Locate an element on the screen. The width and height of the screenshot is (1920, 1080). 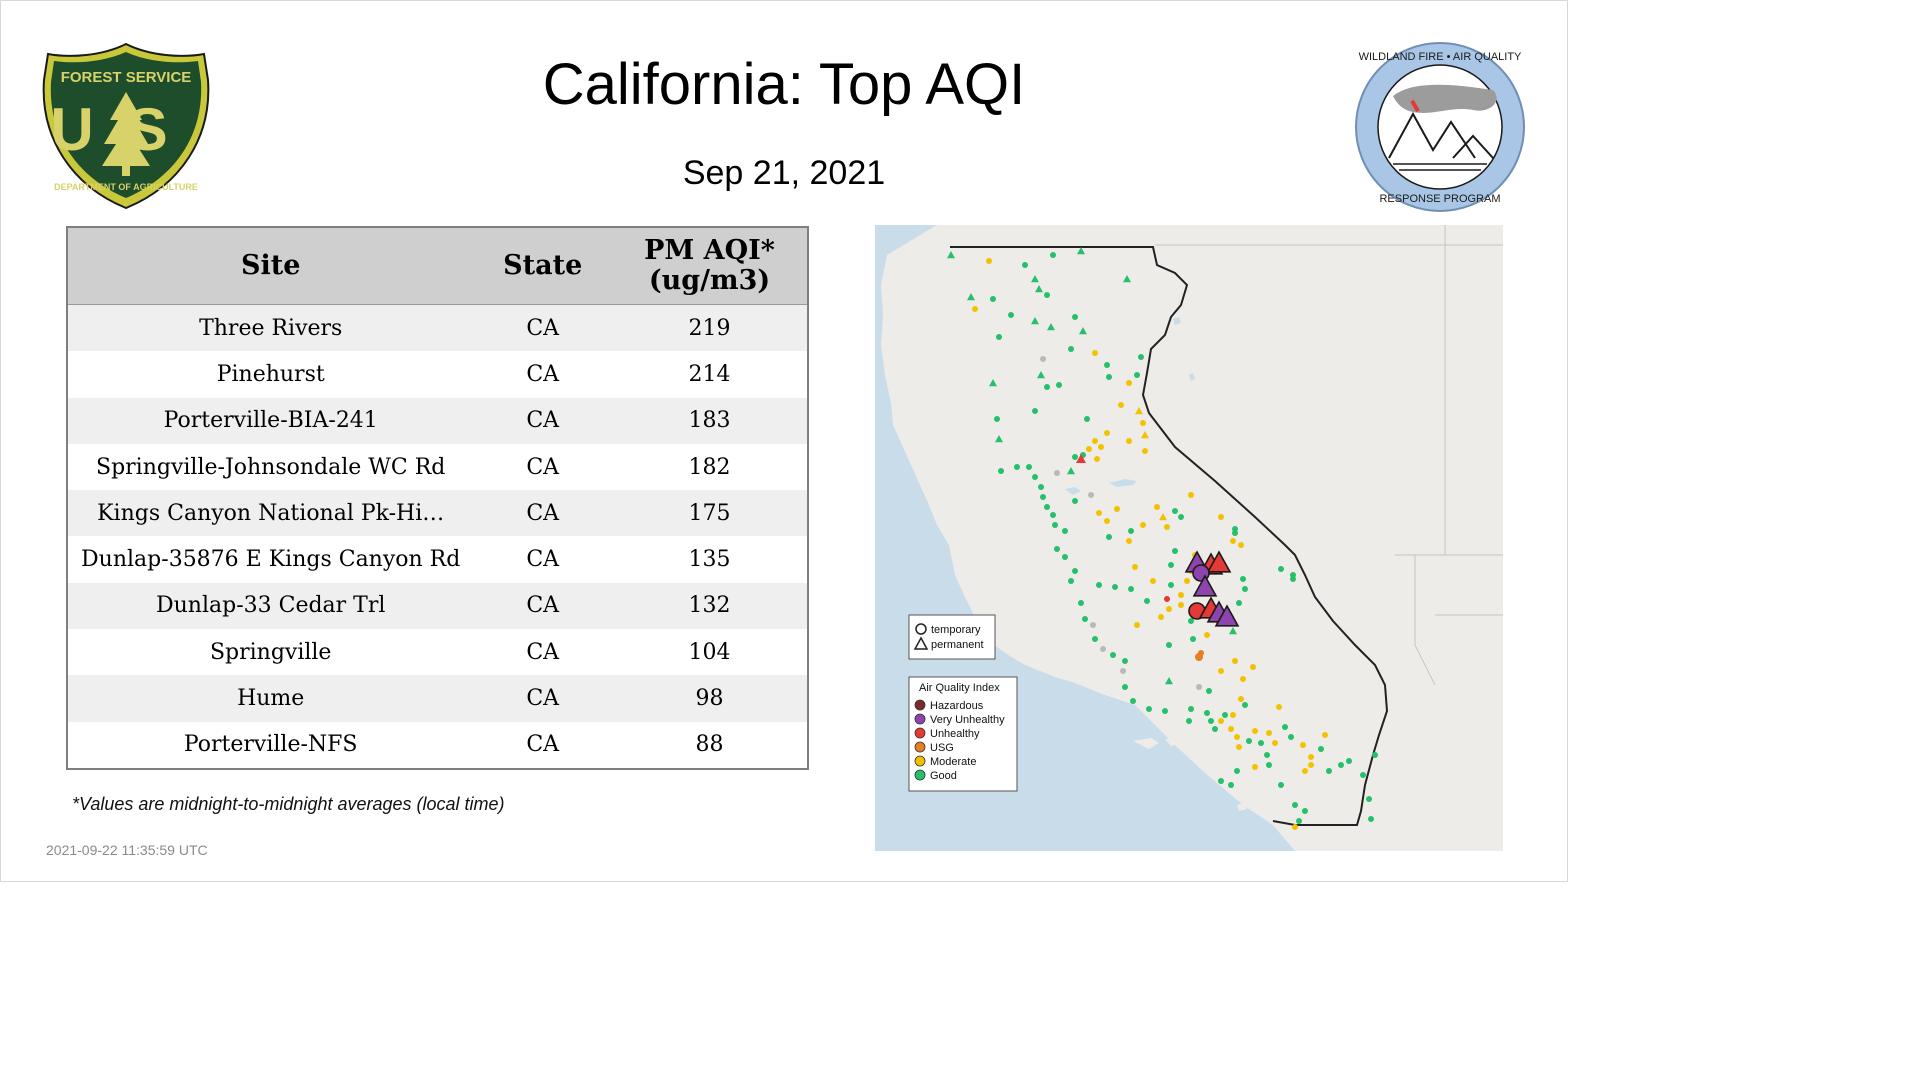
cell-site: Porterville-NFS is located at coordinates (270, 745).